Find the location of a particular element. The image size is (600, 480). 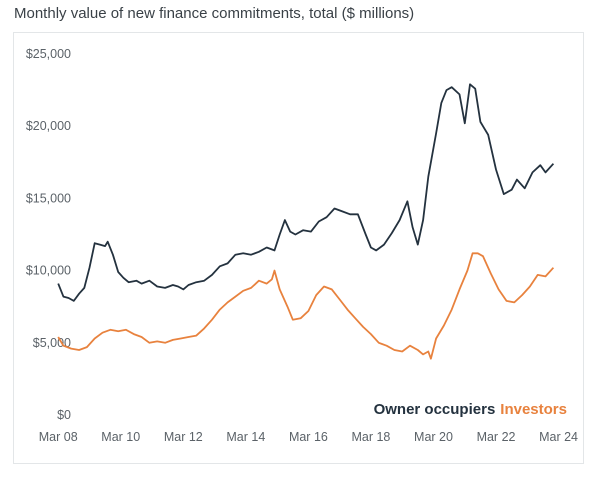

legend: Owner occupiers Investors is located at coordinates (470, 409).